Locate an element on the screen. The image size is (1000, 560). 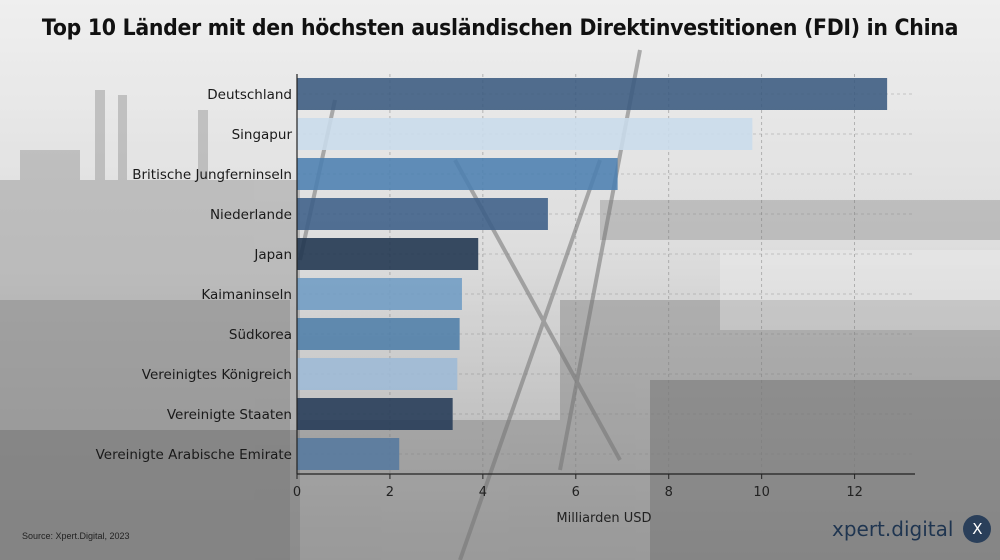
category-label-7: Vereinigtes Königreich is located at coordinates (217, 375).